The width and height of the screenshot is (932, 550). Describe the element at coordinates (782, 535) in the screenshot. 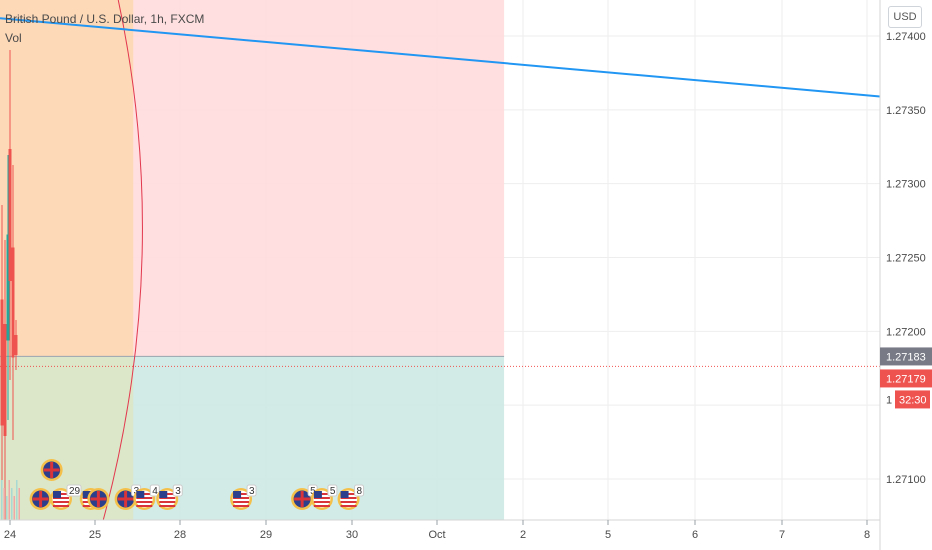

I see `time-tick-label: 7` at that location.